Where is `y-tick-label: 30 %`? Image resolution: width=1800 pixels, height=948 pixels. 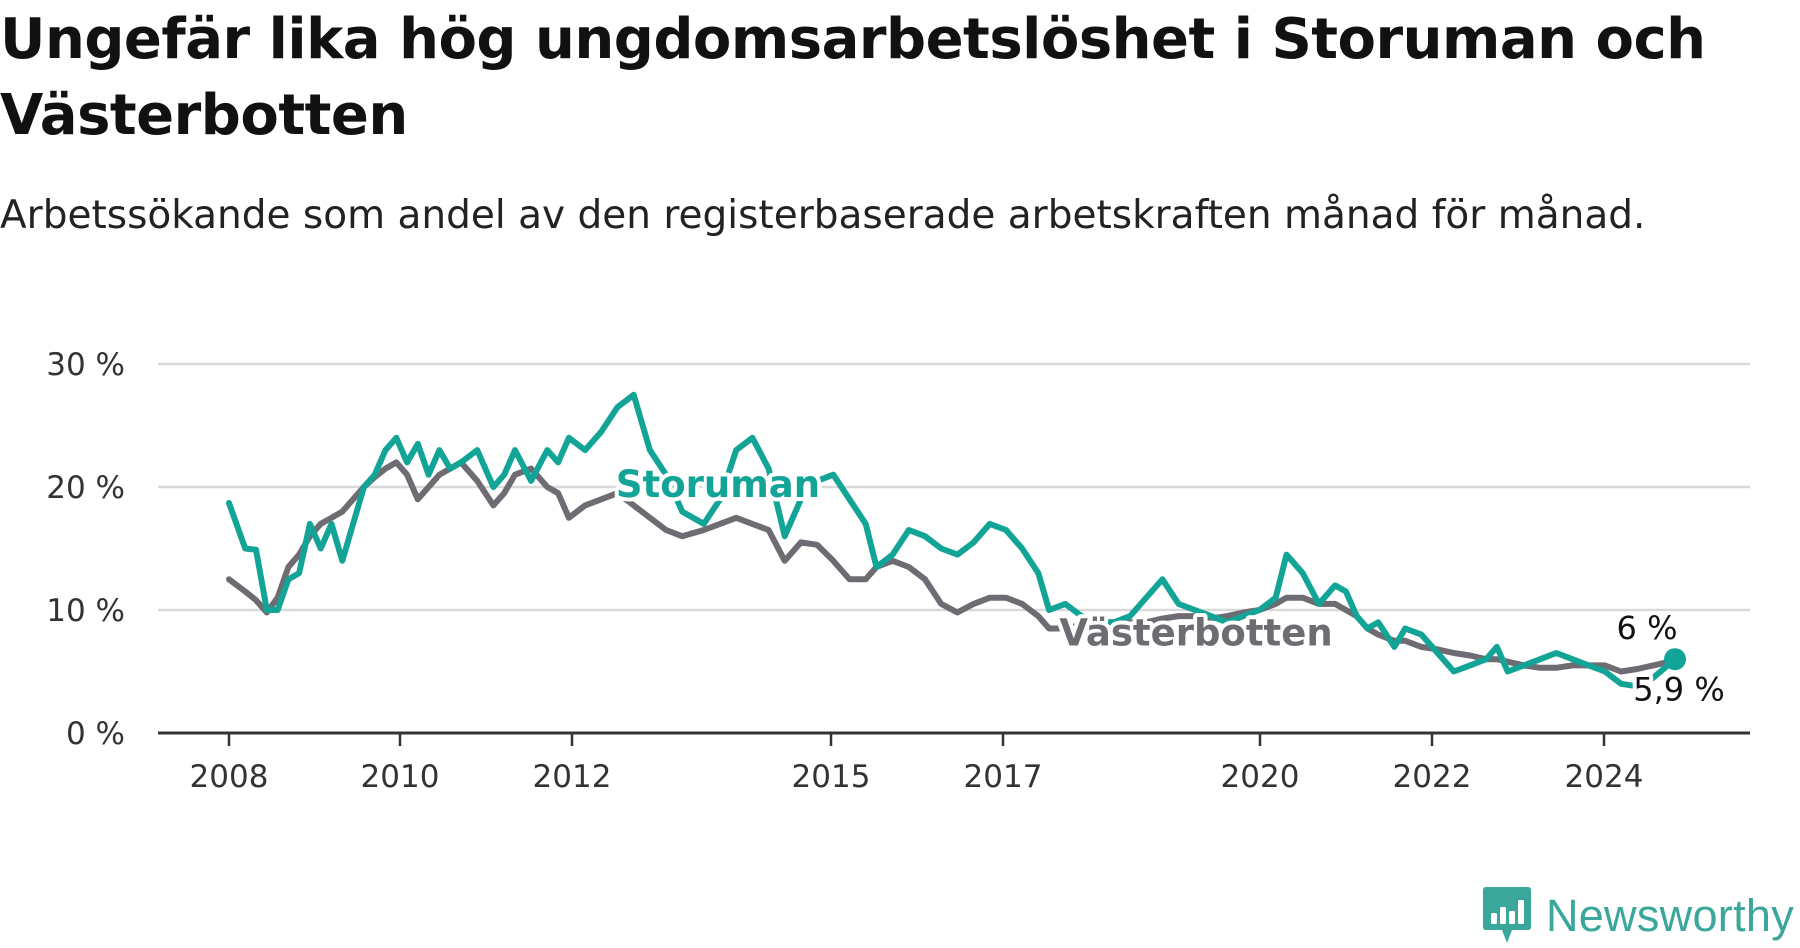
y-tick-label: 30 % is located at coordinates (85, 365).